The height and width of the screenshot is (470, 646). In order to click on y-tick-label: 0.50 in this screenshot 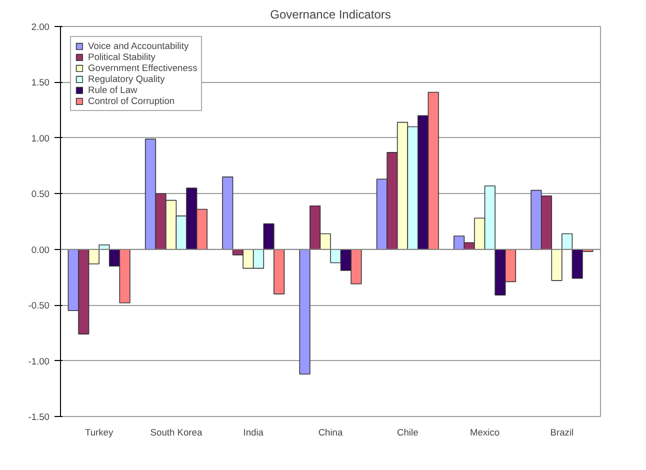, I will do `click(40, 194)`.